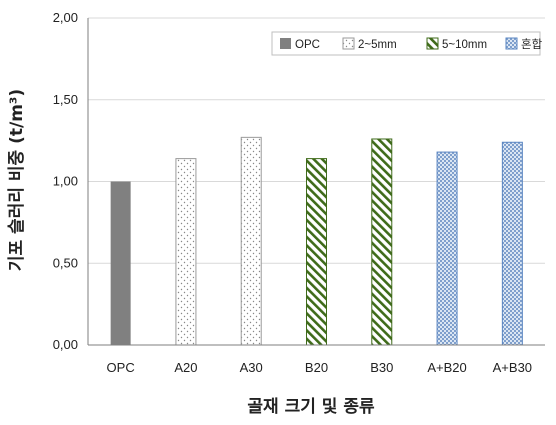 This screenshot has width=556, height=425. What do you see at coordinates (65, 17) in the screenshot?
I see `y-tick-label: 2,00` at bounding box center [65, 17].